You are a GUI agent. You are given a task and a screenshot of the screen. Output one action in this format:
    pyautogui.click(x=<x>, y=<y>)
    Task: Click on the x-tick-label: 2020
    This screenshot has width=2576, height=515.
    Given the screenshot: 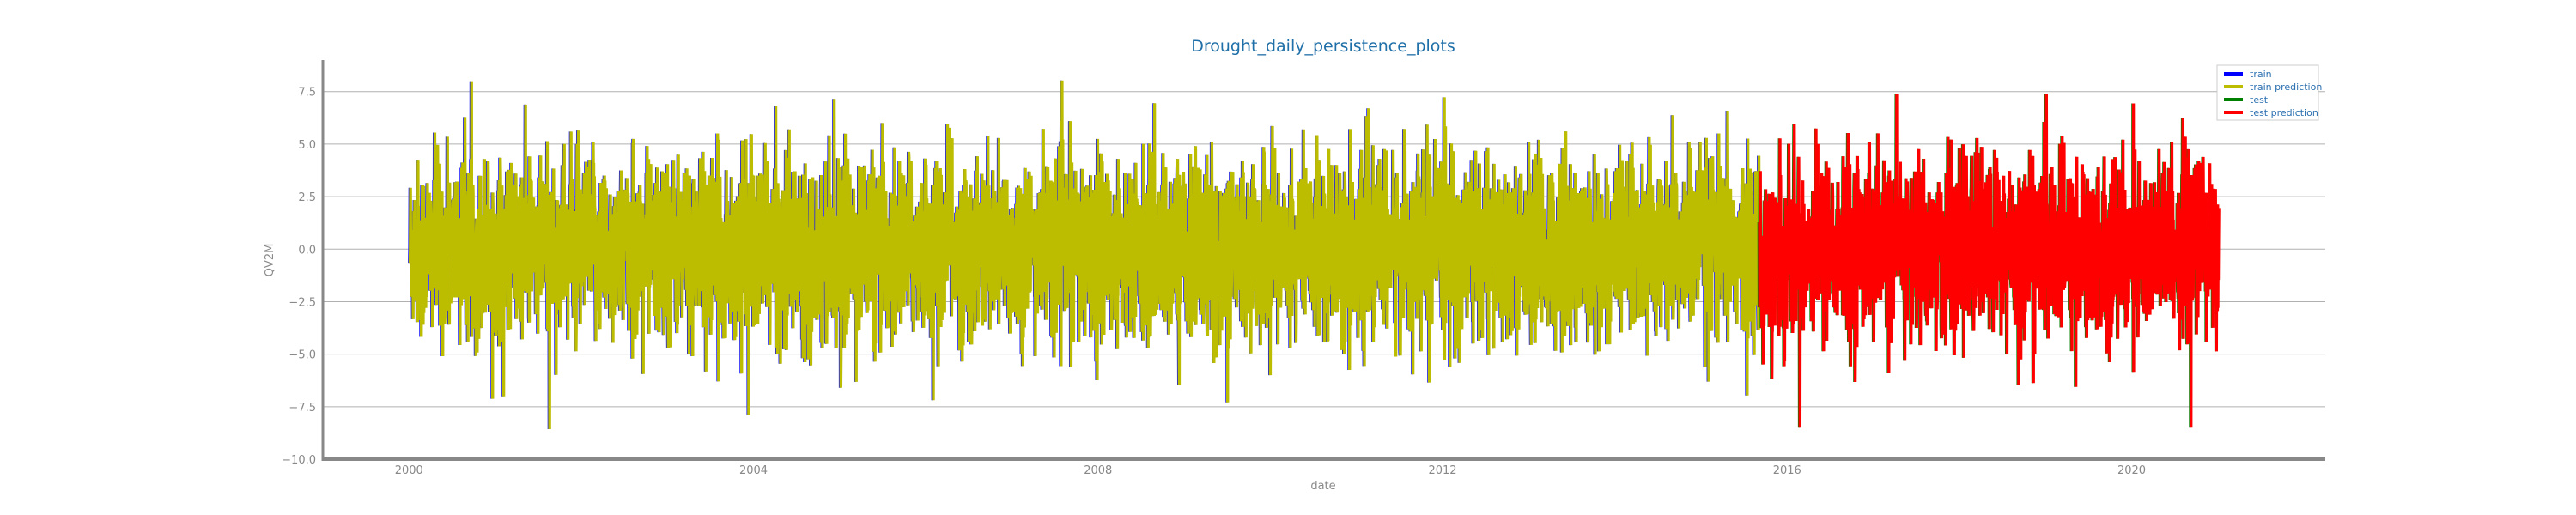 What is the action you would take?
    pyautogui.click(x=2131, y=470)
    